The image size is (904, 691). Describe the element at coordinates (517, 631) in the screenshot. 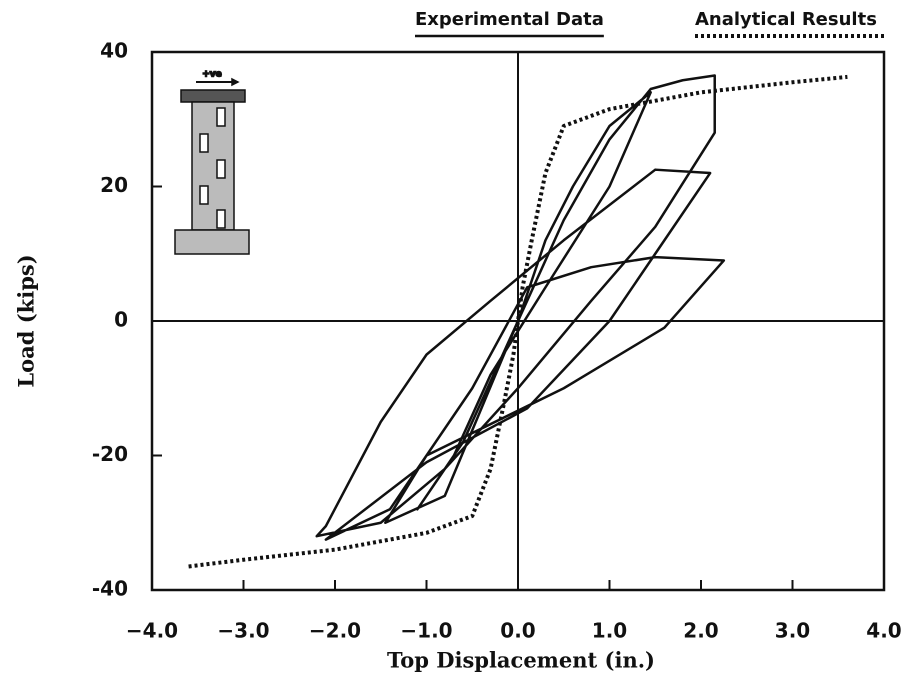

I see `x-tick-label: 0.0` at that location.